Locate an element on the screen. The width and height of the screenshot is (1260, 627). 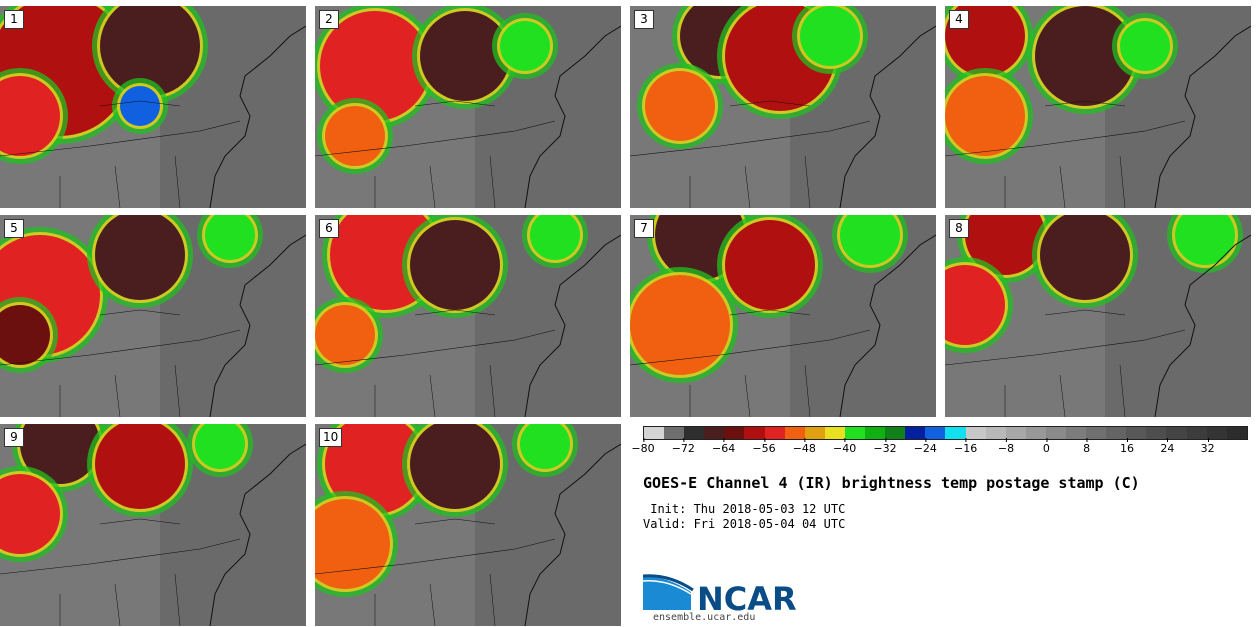
panel-number: 3 is located at coordinates (644, 19).